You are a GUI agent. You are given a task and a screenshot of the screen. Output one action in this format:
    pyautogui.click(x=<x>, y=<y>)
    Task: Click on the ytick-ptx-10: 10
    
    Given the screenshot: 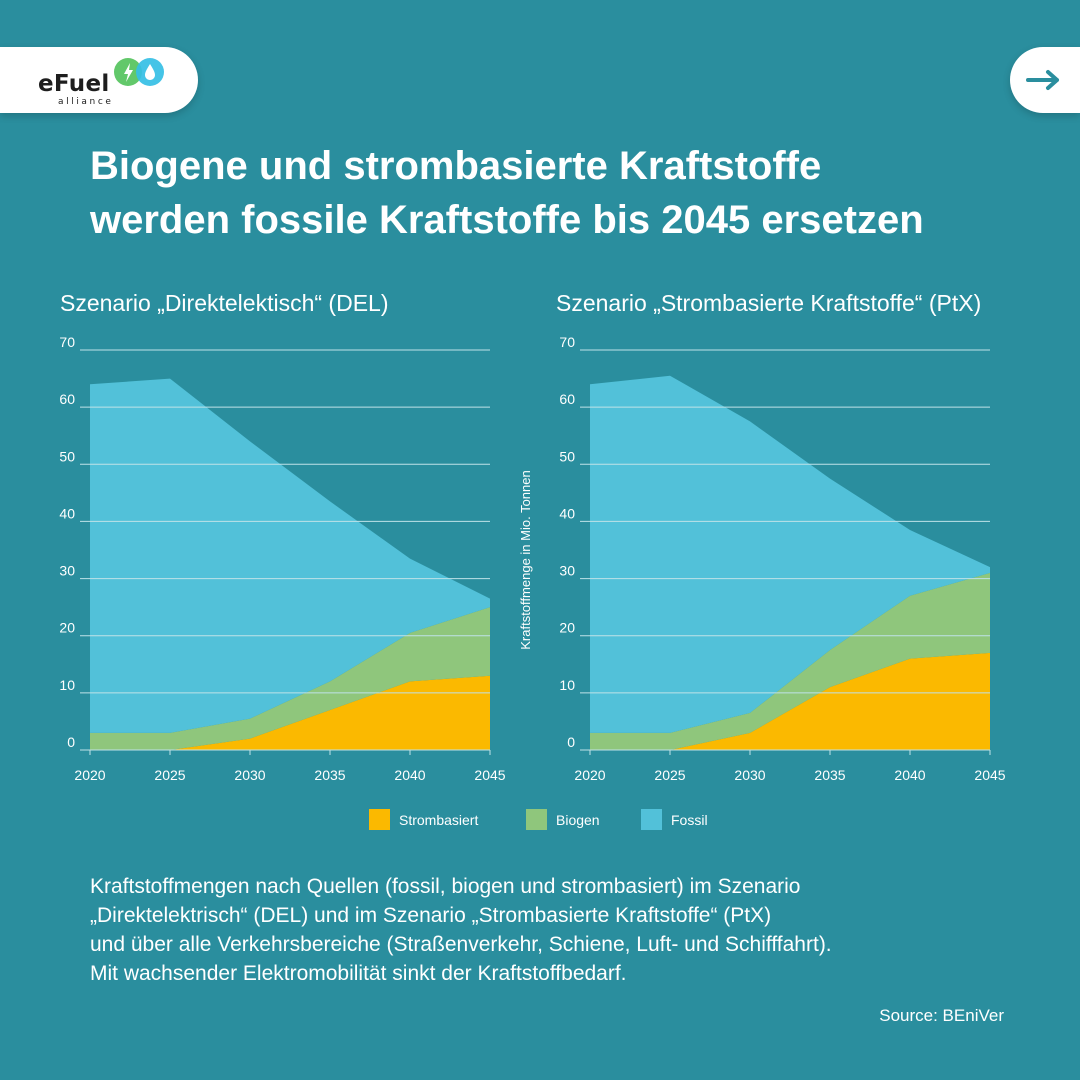 What is the action you would take?
    pyautogui.click(x=567, y=685)
    